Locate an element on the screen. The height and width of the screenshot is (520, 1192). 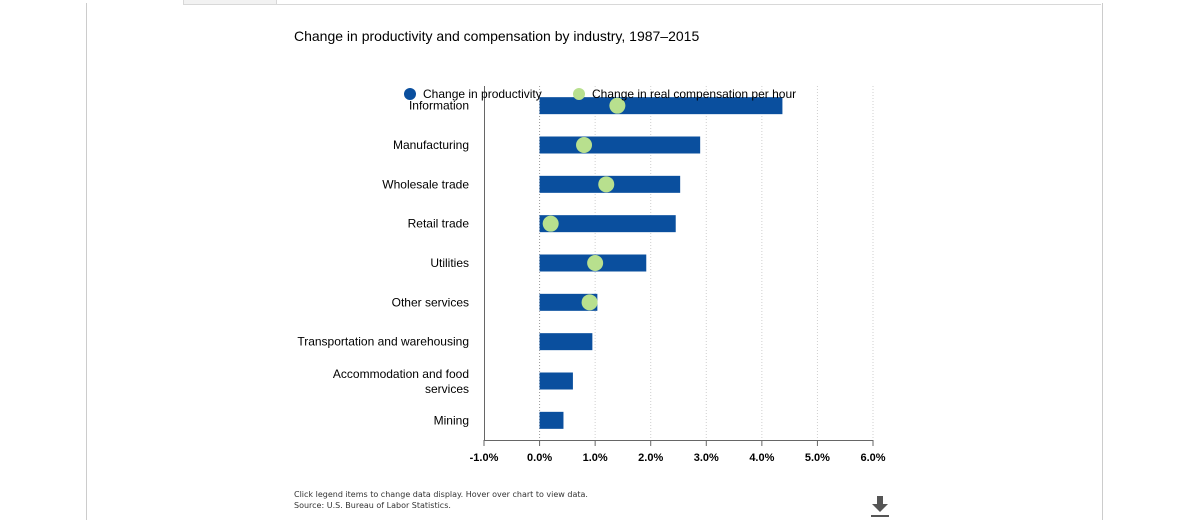
legend-marker-compensation is located at coordinates (579, 94).